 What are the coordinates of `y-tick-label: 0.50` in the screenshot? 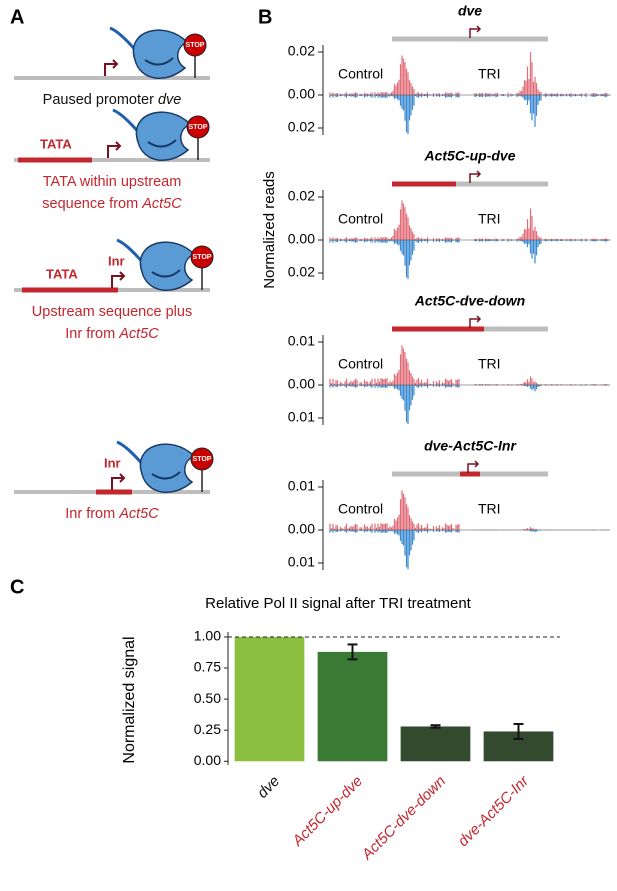 It's located at (207, 698).